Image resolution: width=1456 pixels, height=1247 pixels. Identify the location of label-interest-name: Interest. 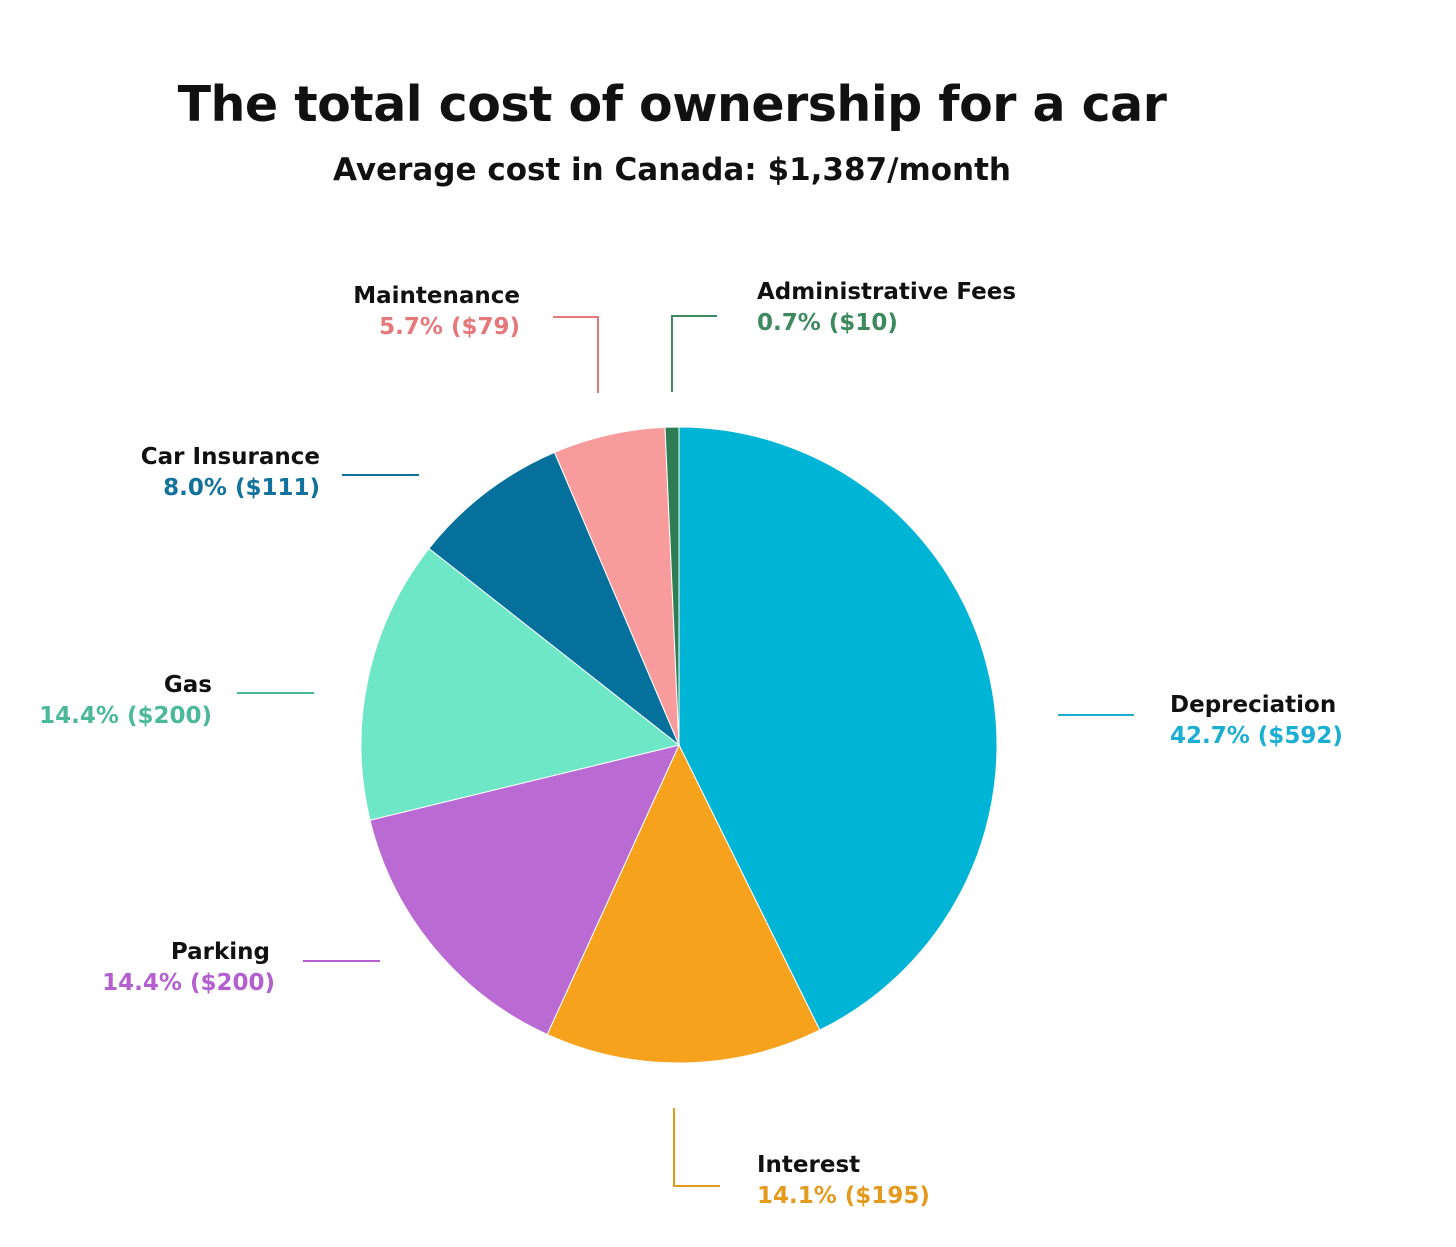
(808, 1165).